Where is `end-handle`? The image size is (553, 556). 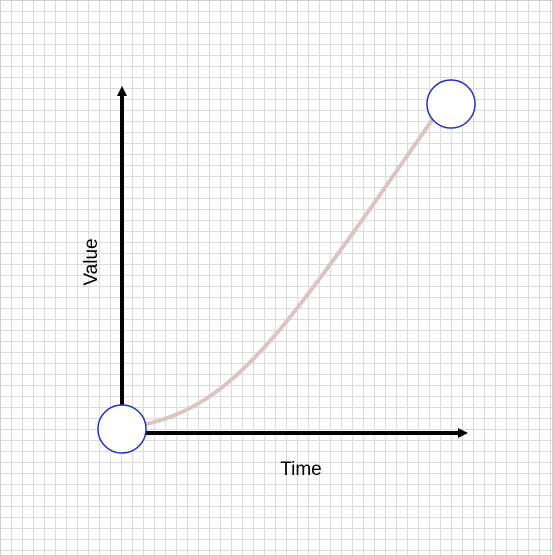
end-handle is located at coordinates (451, 104).